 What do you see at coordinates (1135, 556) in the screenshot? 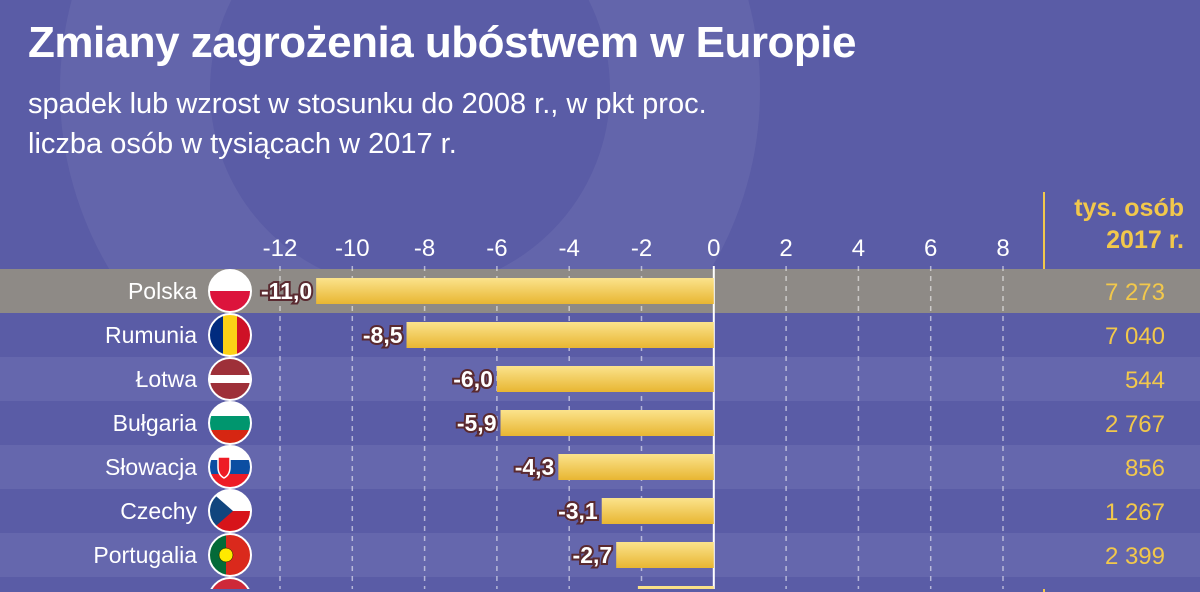
I see `persons-value: 2 399` at bounding box center [1135, 556].